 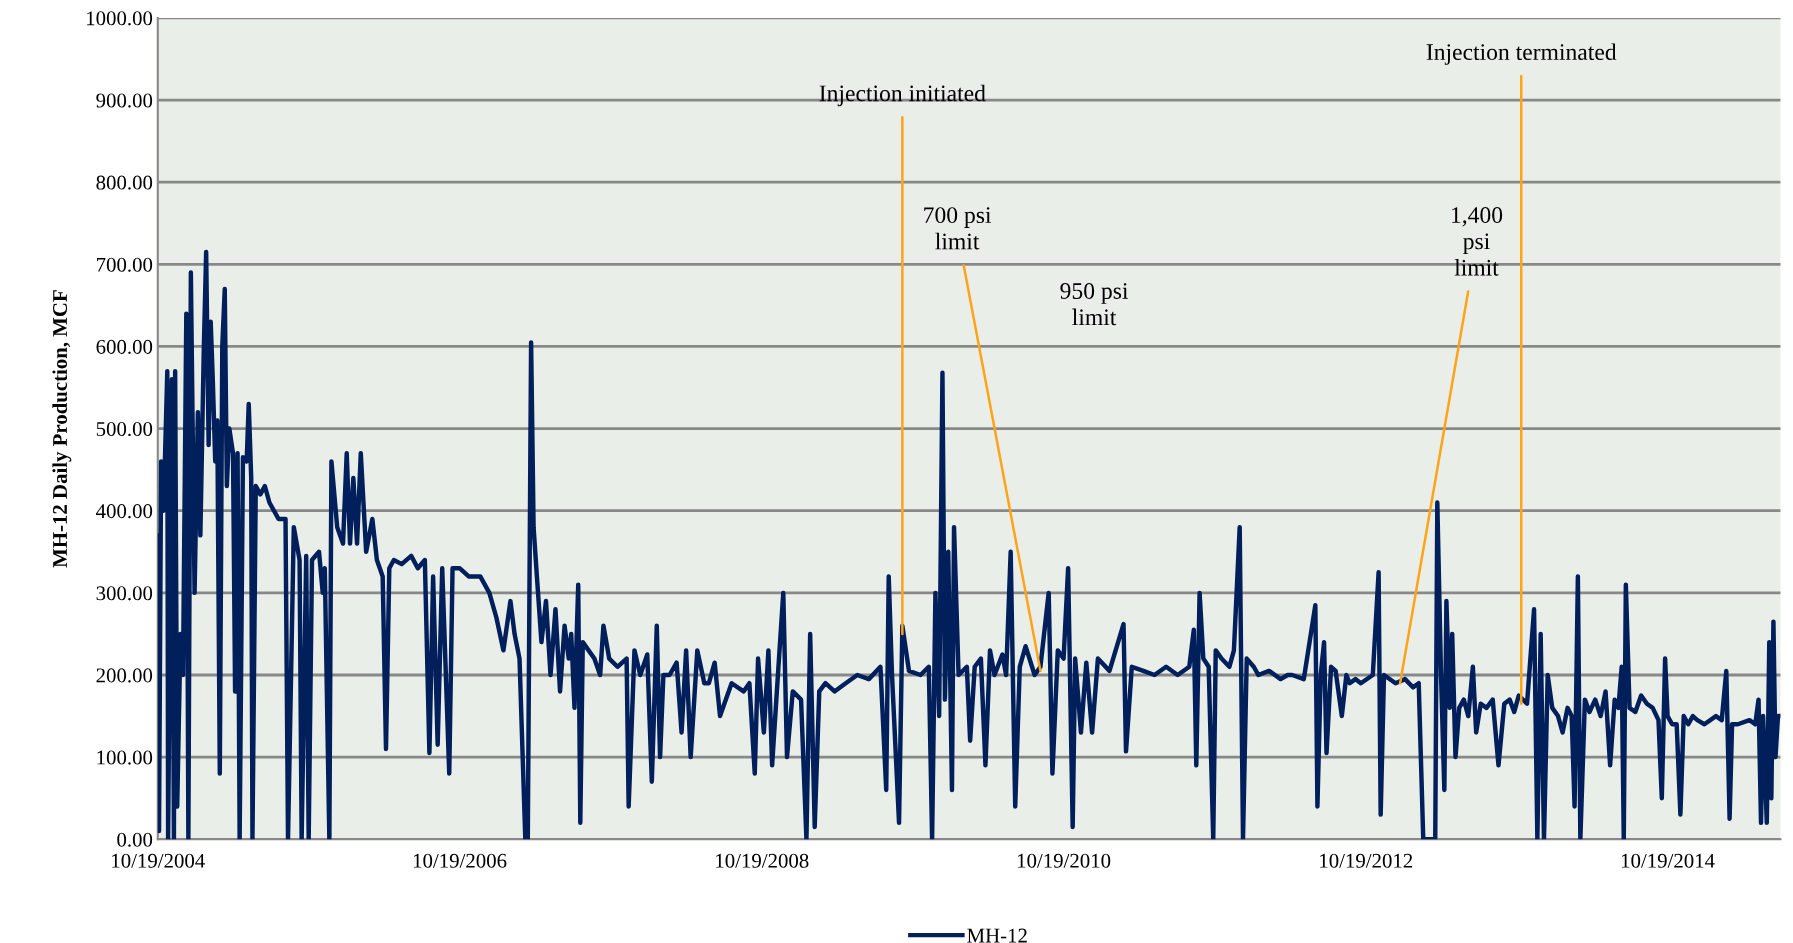 What do you see at coordinates (124, 100) in the screenshot?
I see `y-tick-label: 900.00` at bounding box center [124, 100].